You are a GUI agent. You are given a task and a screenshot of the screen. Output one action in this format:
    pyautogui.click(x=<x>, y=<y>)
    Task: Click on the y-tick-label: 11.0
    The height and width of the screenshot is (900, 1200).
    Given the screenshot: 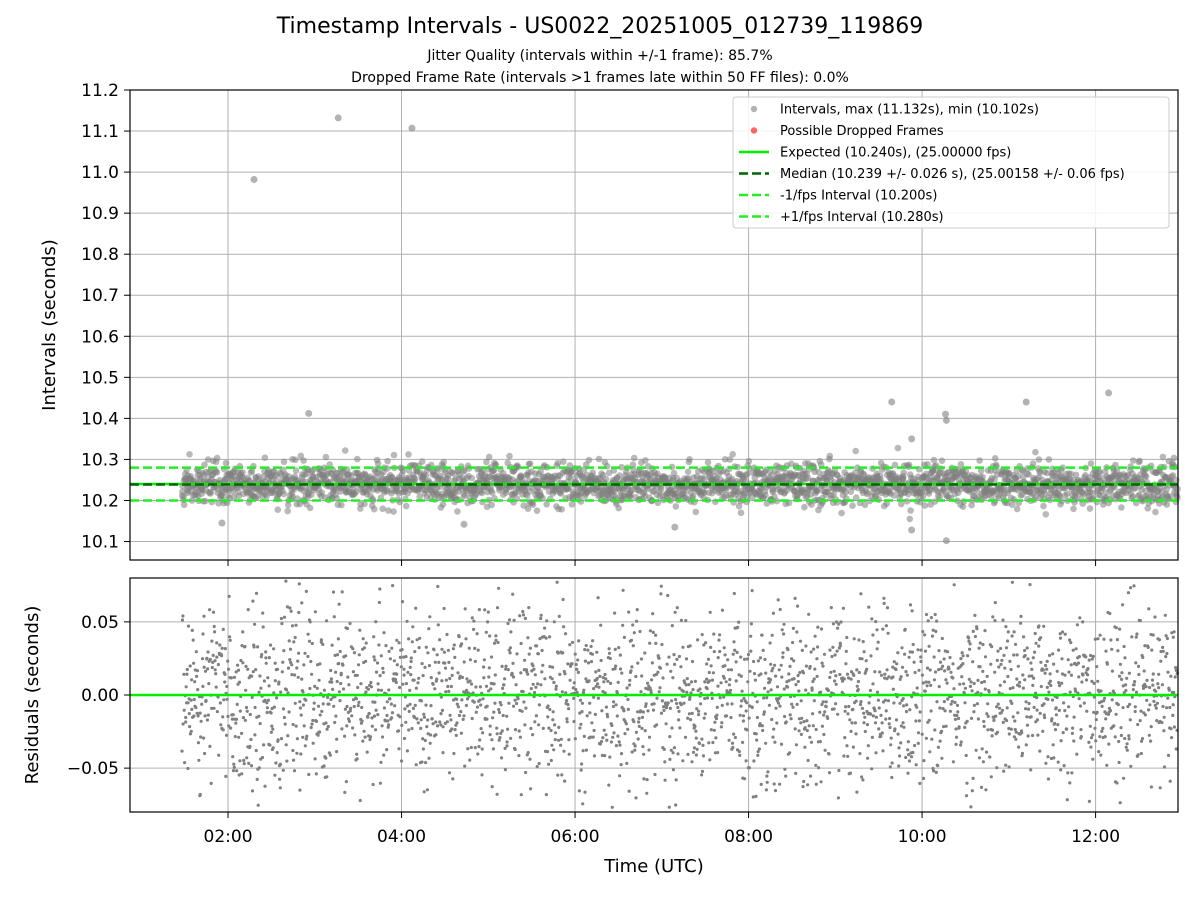 What is the action you would take?
    pyautogui.click(x=100, y=173)
    